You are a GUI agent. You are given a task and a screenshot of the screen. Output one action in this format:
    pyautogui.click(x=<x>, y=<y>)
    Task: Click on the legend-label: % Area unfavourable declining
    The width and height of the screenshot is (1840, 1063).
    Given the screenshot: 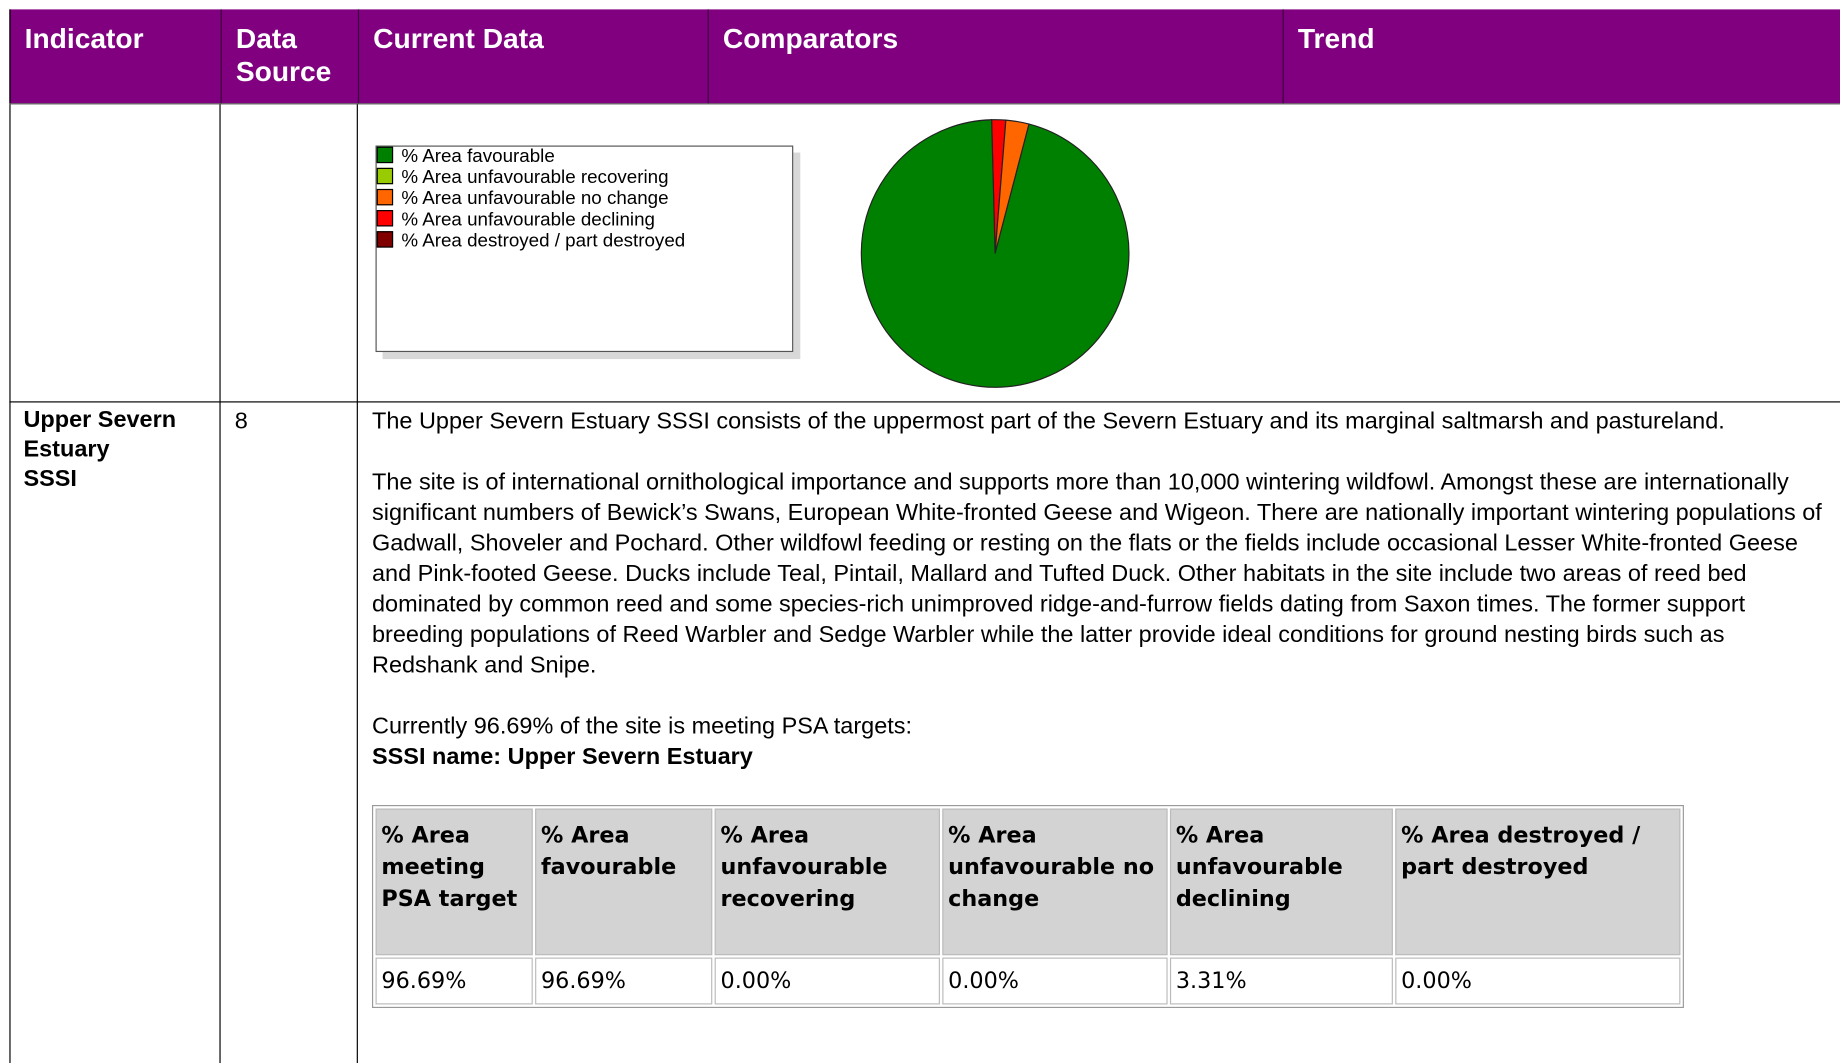 What is the action you would take?
    pyautogui.click(x=528, y=220)
    